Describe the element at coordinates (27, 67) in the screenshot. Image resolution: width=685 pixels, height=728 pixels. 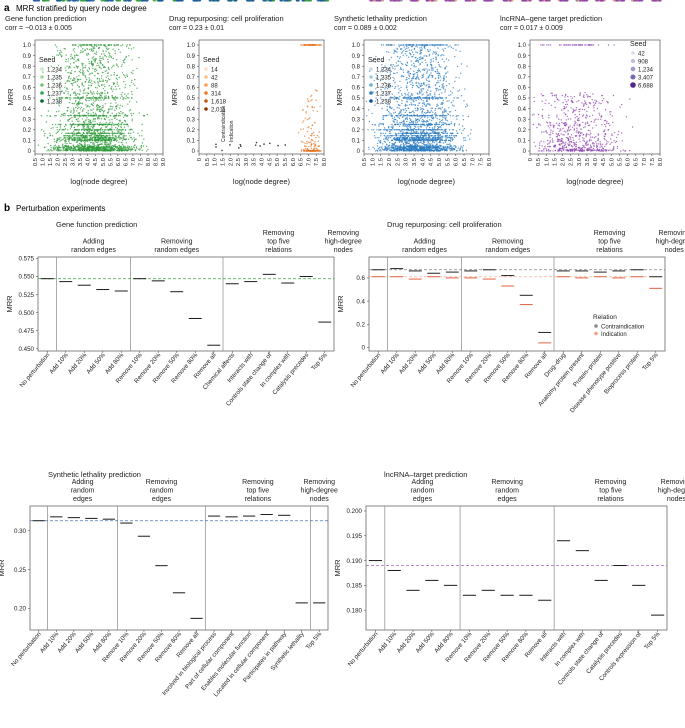
I see `y-tick-label: 0.8` at that location.